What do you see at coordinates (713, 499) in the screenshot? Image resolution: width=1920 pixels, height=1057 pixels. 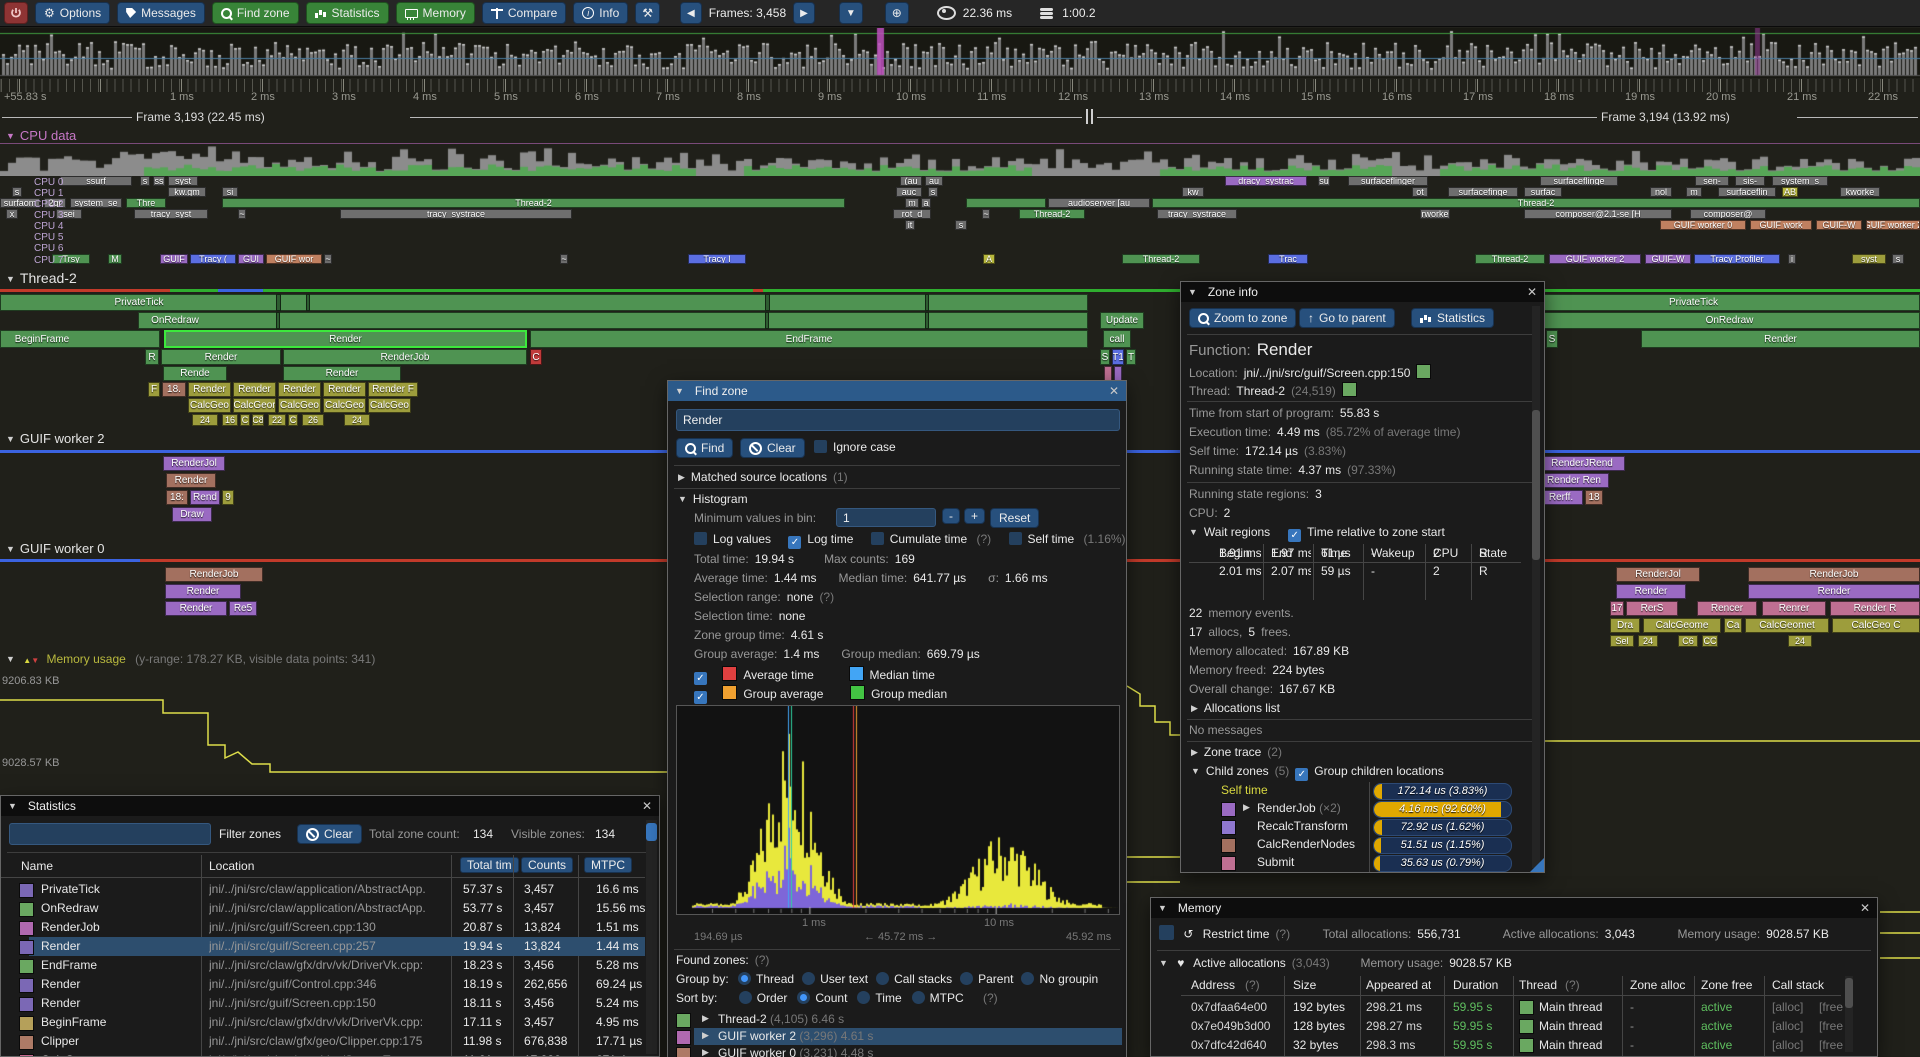 I see `histogram-section: ▼ Histogram` at bounding box center [713, 499].